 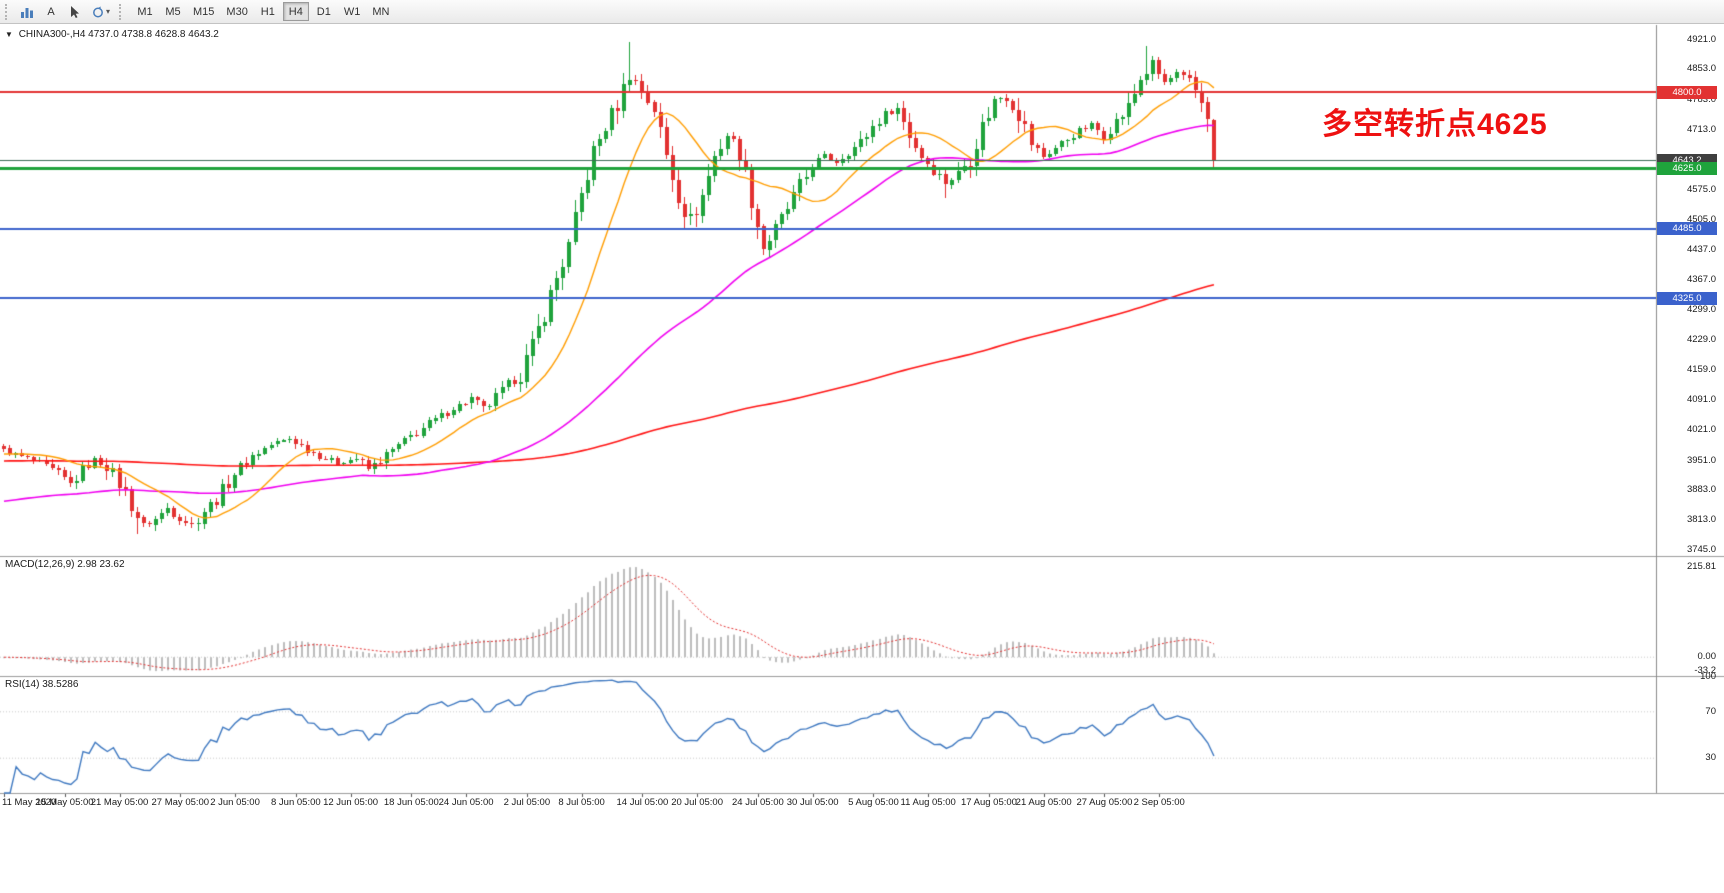 What do you see at coordinates (1104, 802) in the screenshot?
I see `time-axis-label: 27 Aug 05:00` at bounding box center [1104, 802].